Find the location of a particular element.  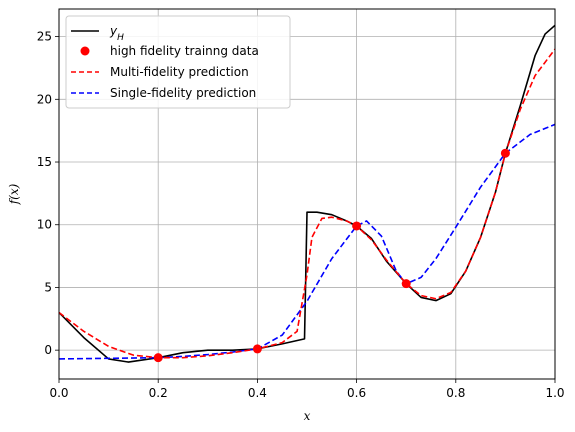

x-tick-label: 0.6 is located at coordinates (356, 393).